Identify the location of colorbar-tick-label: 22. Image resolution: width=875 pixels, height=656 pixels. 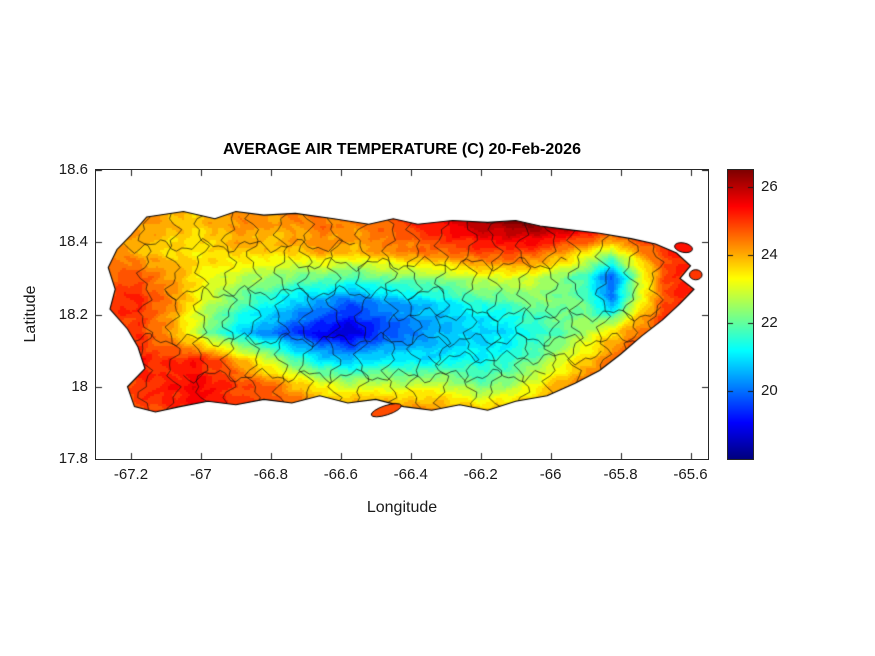
(769, 322).